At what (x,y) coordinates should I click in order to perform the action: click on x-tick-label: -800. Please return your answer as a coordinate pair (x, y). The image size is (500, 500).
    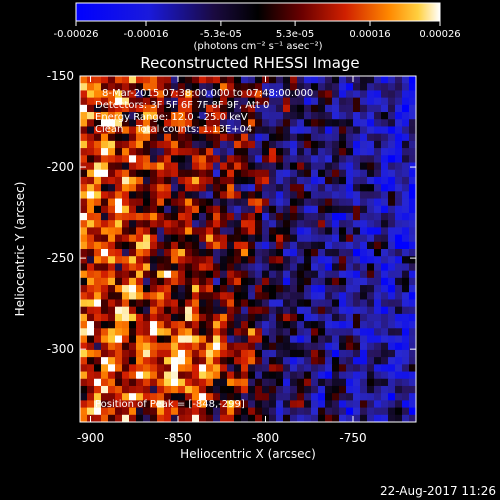
    Looking at the image, I should click on (265, 438).